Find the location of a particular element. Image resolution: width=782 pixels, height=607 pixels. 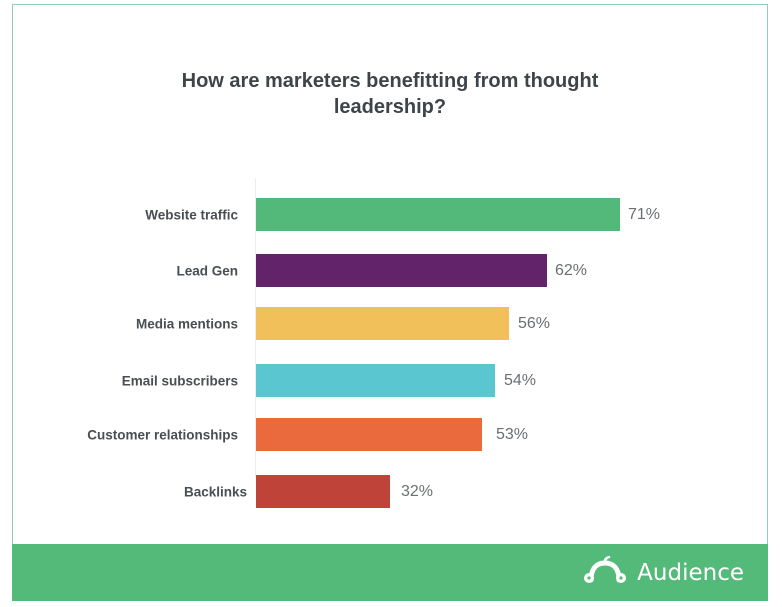

bar-lead-gen is located at coordinates (401, 270).